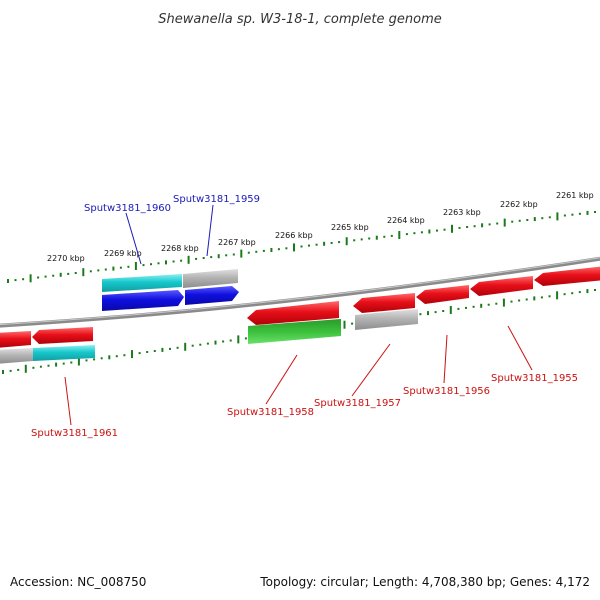 This screenshot has height=600, width=600. I want to click on leader-line-1960, so click(133, 238).